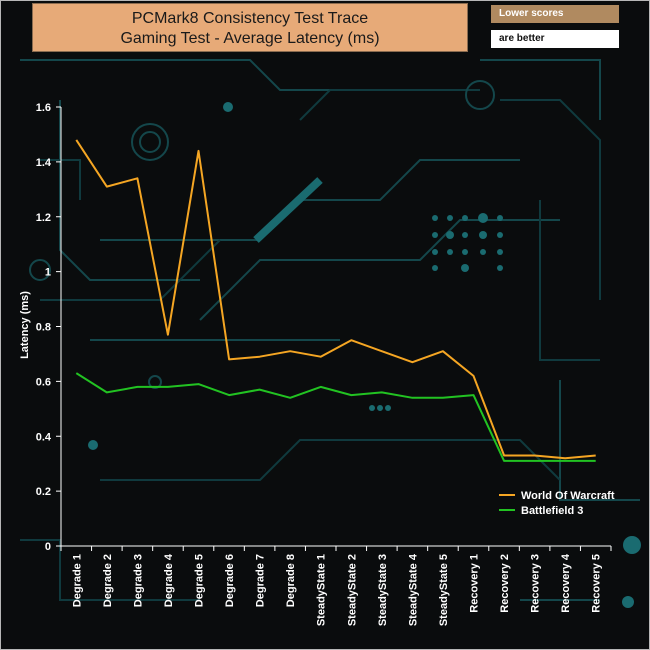  I want to click on y-tick-label: 0.8, so click(43, 328).